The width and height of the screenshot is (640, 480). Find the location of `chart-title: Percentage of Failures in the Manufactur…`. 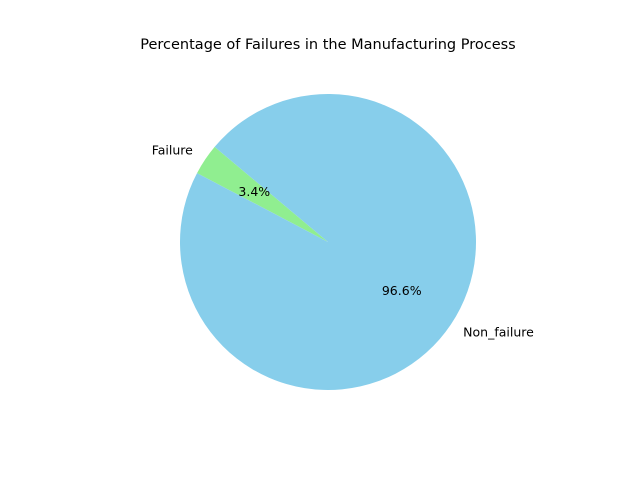

chart-title: Percentage of Failures in the Manufactur… is located at coordinates (327, 45).